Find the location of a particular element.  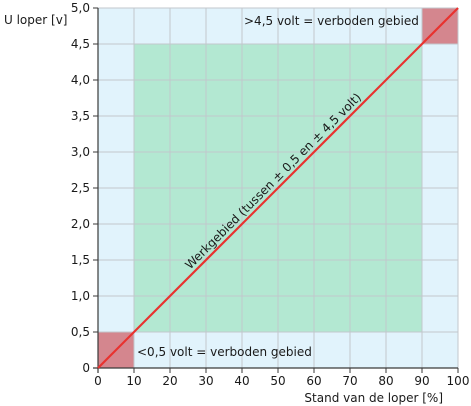

y-tick-label-9: 4,5 is located at coordinates (80, 44).